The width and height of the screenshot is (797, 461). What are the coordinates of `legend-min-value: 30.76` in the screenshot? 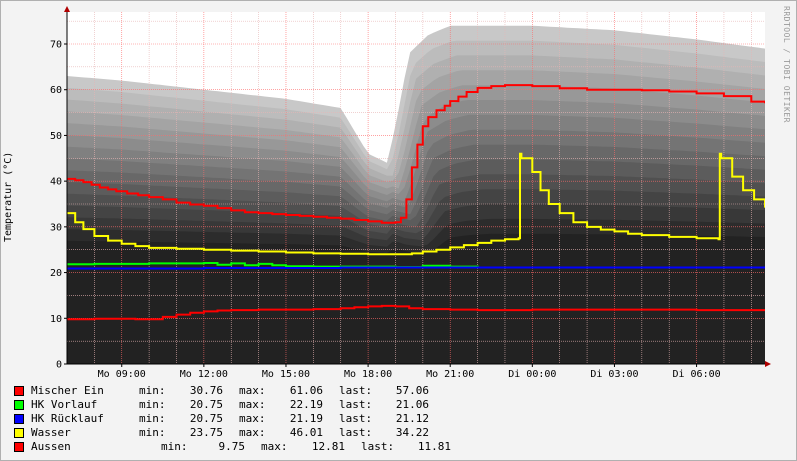 It's located at (206, 390).